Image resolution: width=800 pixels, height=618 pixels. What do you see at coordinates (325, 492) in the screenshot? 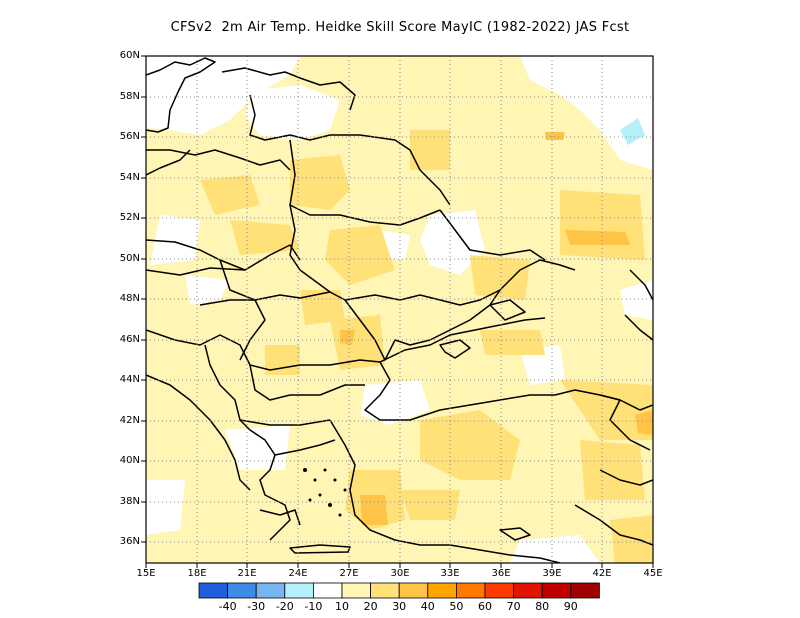
I see `aegean-islands` at bounding box center [325, 492].